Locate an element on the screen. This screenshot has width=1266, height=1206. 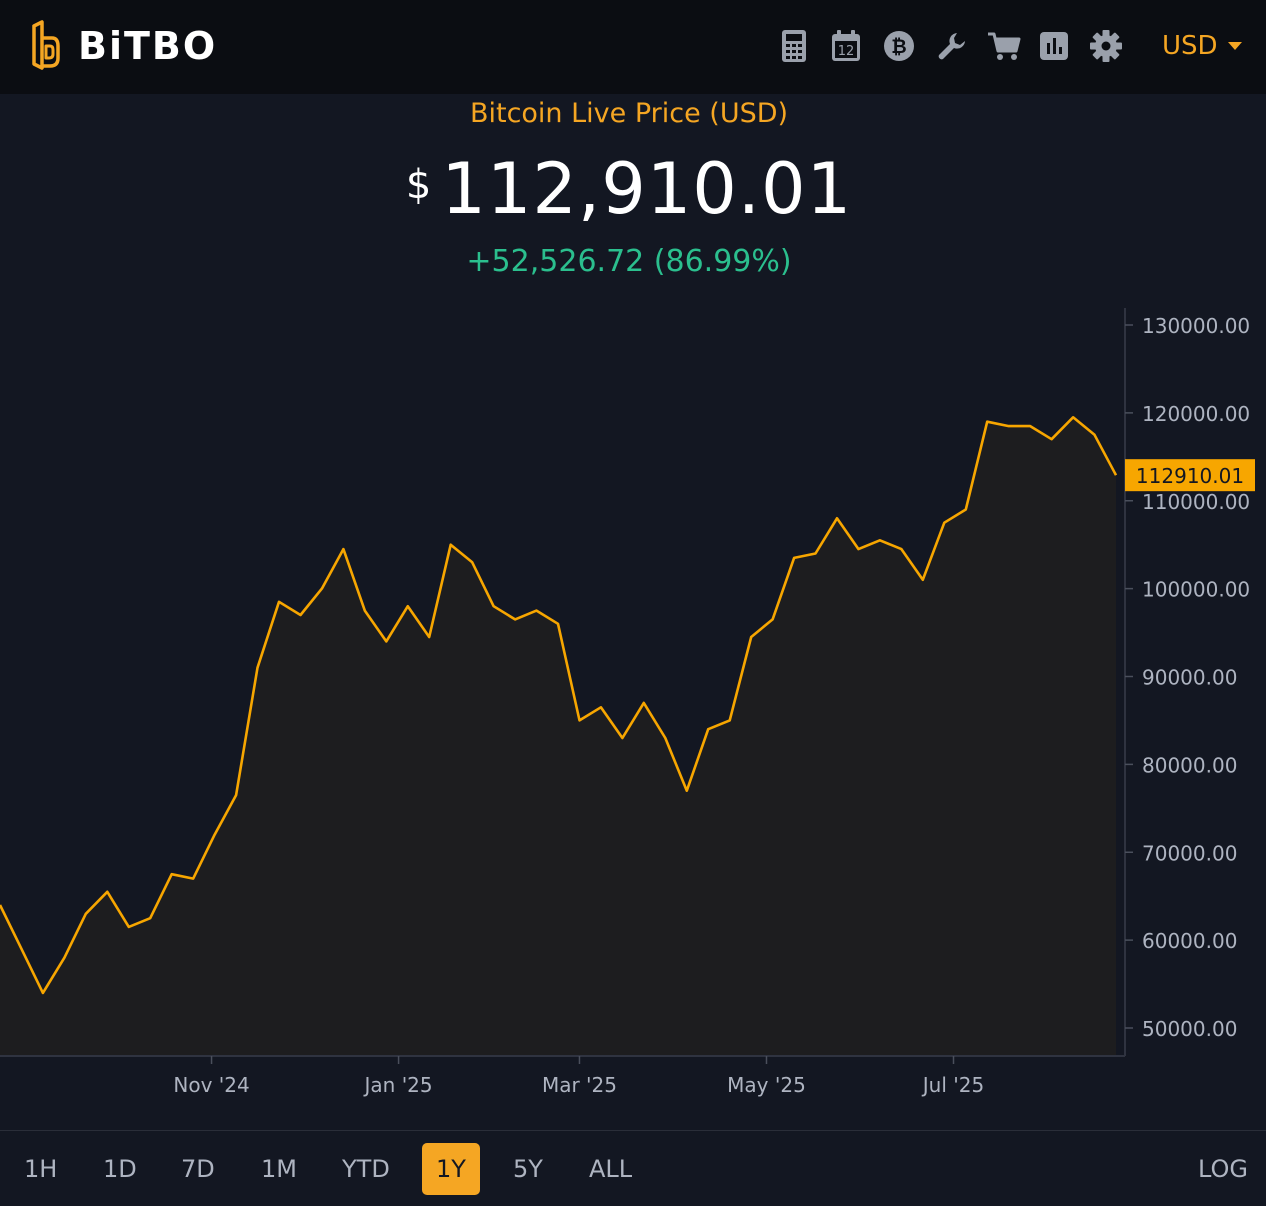
log-scale-toggle: LOG is located at coordinates (1222, 1169).